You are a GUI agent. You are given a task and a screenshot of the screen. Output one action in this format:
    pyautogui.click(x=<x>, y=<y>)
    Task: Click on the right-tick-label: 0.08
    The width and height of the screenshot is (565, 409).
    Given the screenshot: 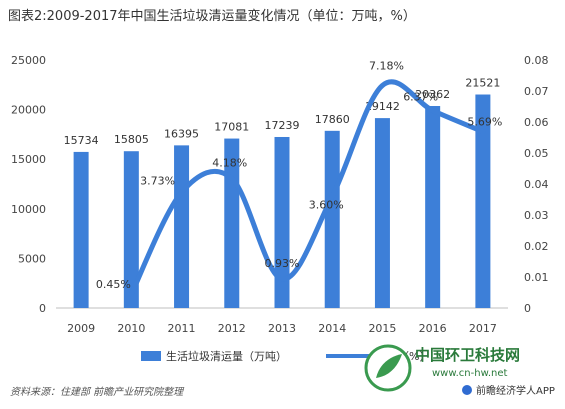 What is the action you would take?
    pyautogui.click(x=536, y=60)
    